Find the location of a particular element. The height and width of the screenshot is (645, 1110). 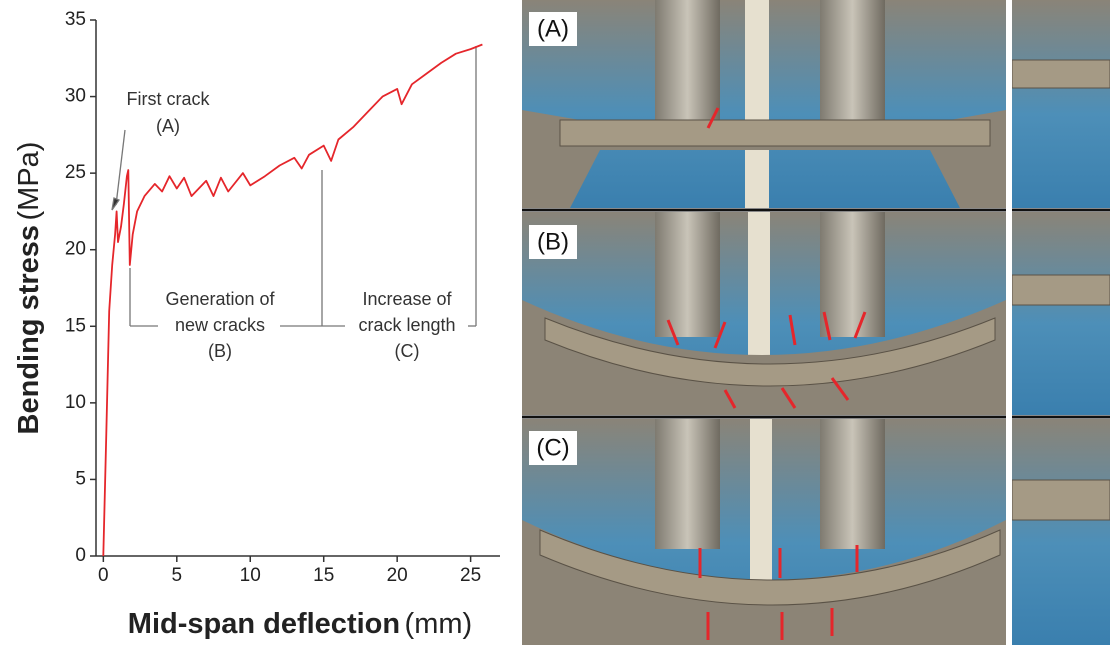

x-tick-label: 5 is located at coordinates (177, 575).